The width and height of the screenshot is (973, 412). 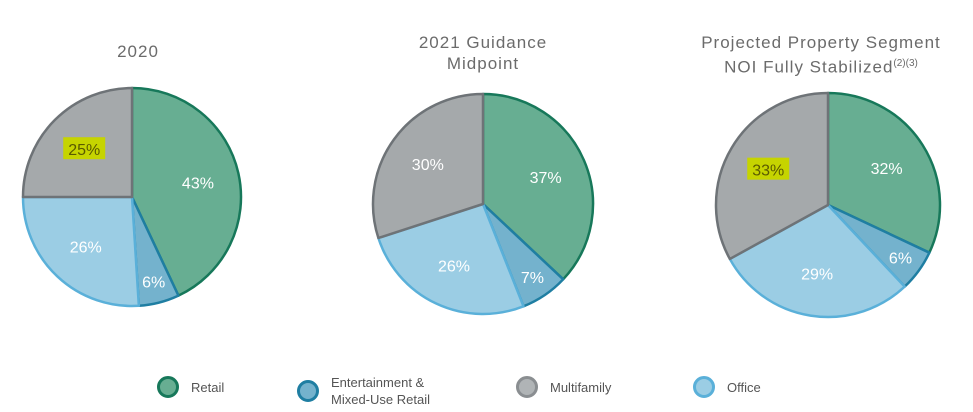 I want to click on legend-item-entertainment: Entertainment & Mixed-Use Retail, so click(x=363, y=391).